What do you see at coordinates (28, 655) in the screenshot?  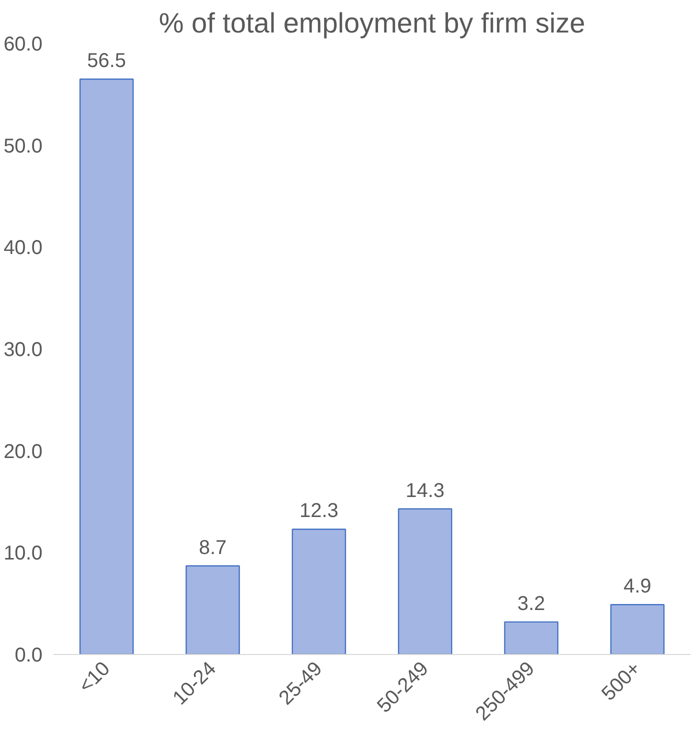 I see `y-tick-label: 0.0` at bounding box center [28, 655].